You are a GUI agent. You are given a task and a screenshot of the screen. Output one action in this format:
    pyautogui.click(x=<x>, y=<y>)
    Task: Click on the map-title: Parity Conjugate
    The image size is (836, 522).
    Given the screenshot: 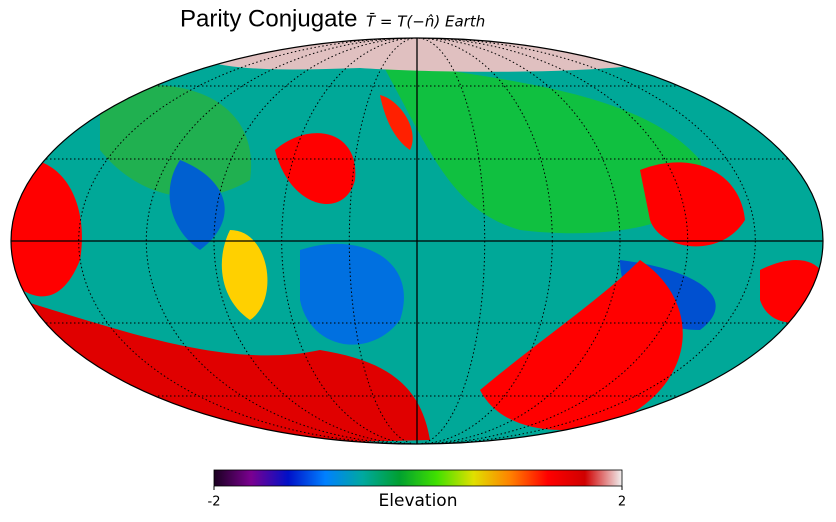 What is the action you would take?
    pyautogui.click(x=268, y=18)
    